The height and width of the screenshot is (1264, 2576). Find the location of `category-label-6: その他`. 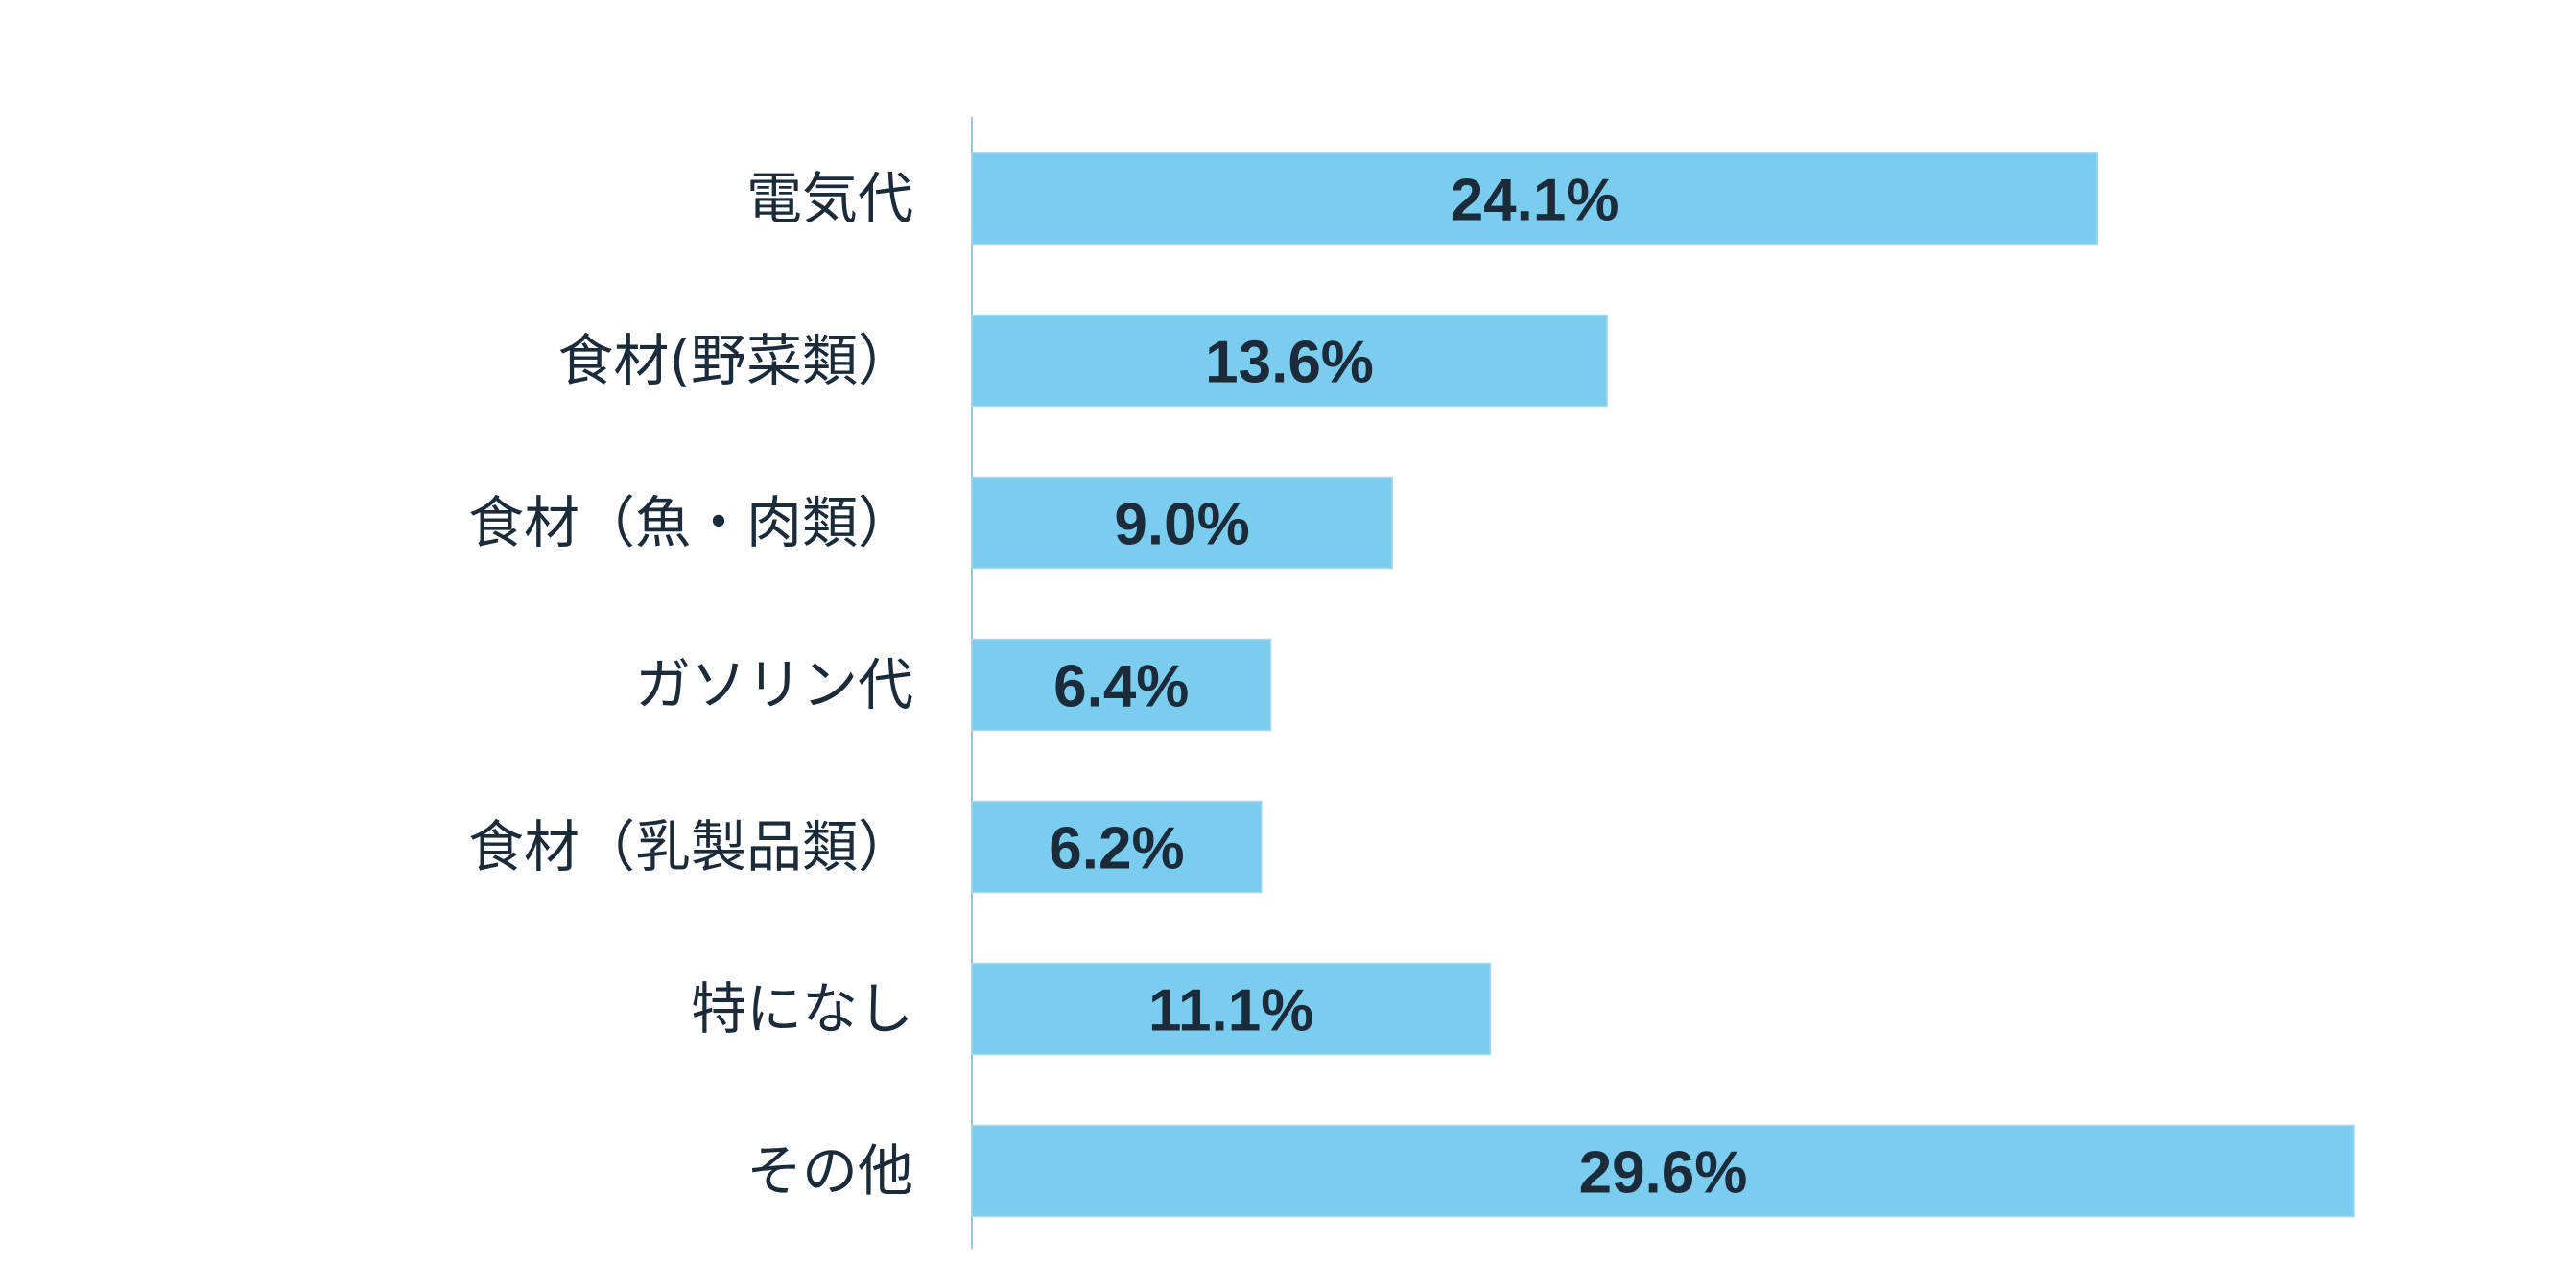

category-label-6: その他 is located at coordinates (829, 1171).